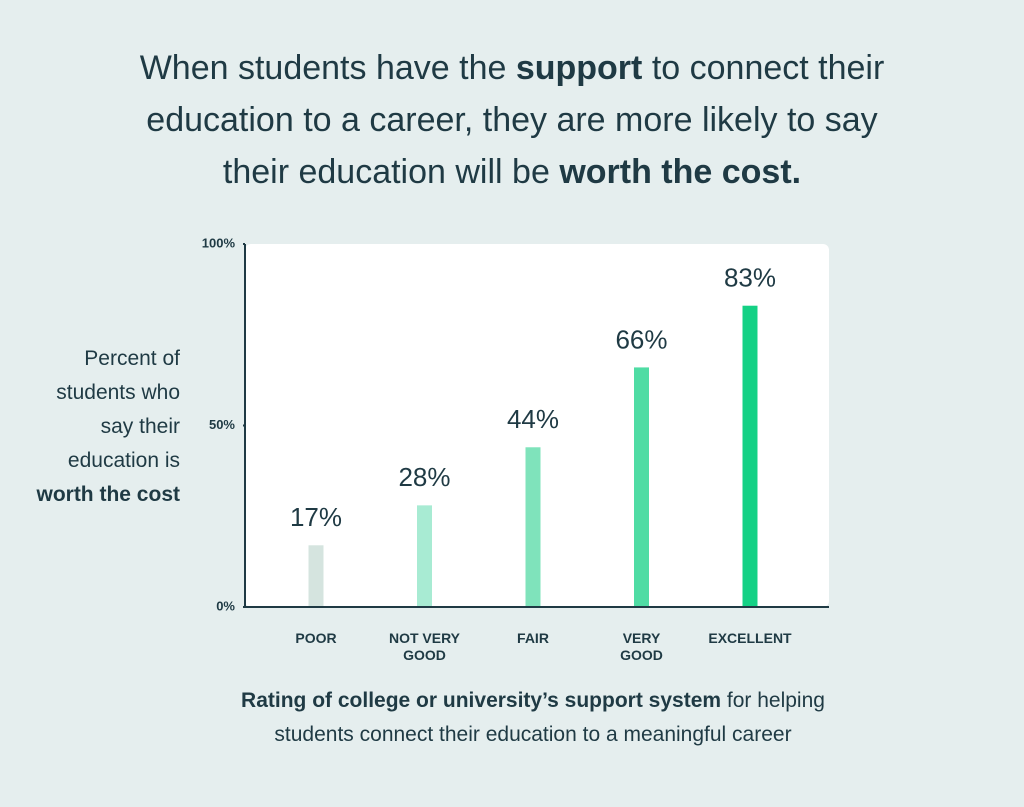 This screenshot has width=1024, height=807. What do you see at coordinates (219, 242) in the screenshot?
I see `y-tick-label: 100%` at bounding box center [219, 242].